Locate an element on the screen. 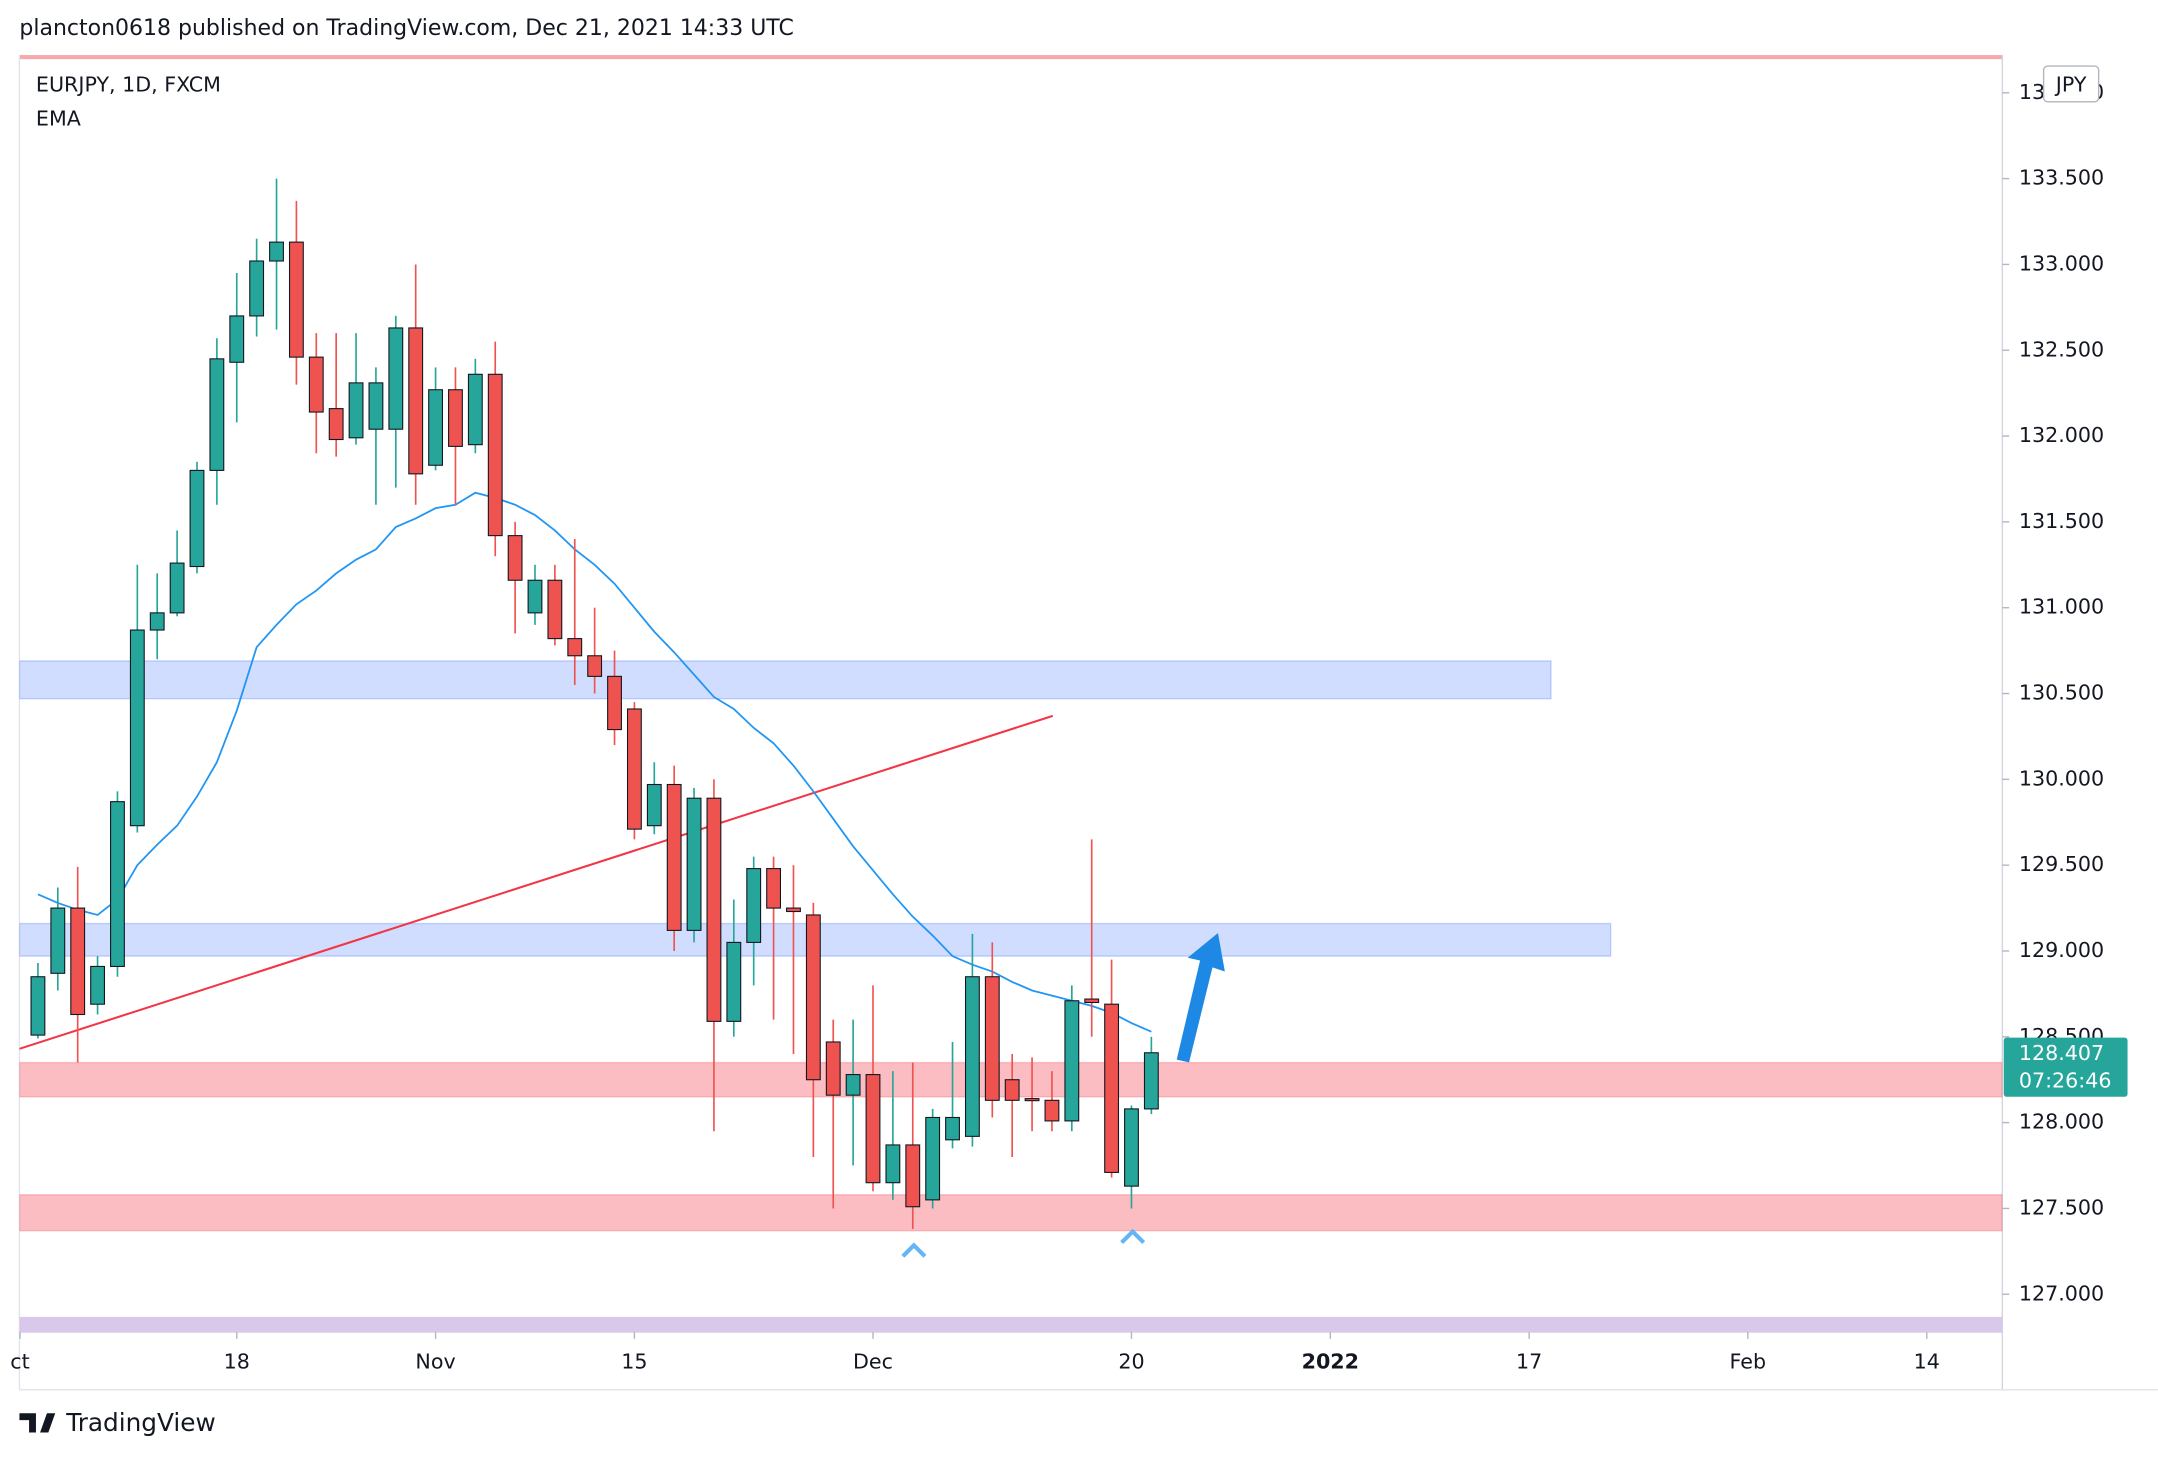 This screenshot has height=1464, width=2158. x-tick-label: 18 is located at coordinates (237, 1361).